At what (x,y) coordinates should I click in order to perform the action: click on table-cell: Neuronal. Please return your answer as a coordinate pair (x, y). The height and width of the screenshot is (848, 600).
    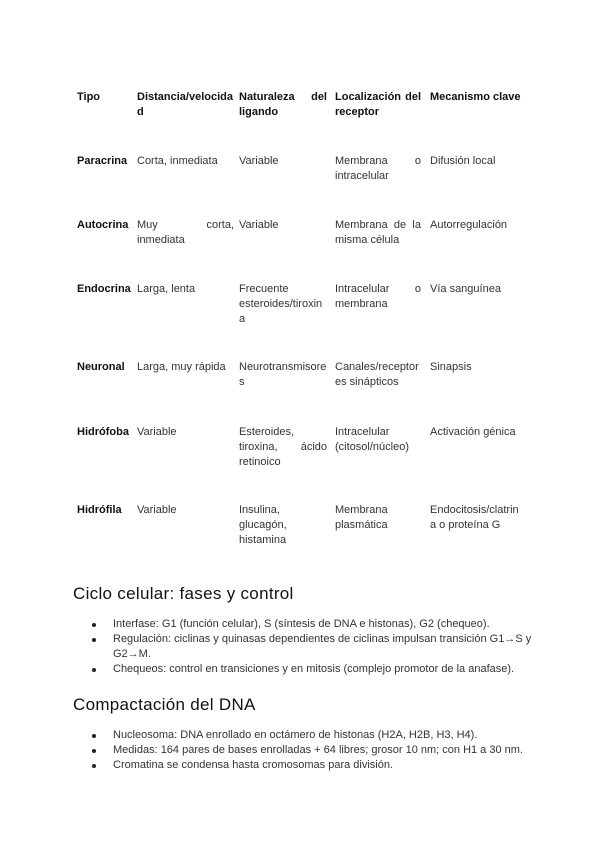
    Looking at the image, I should click on (101, 367).